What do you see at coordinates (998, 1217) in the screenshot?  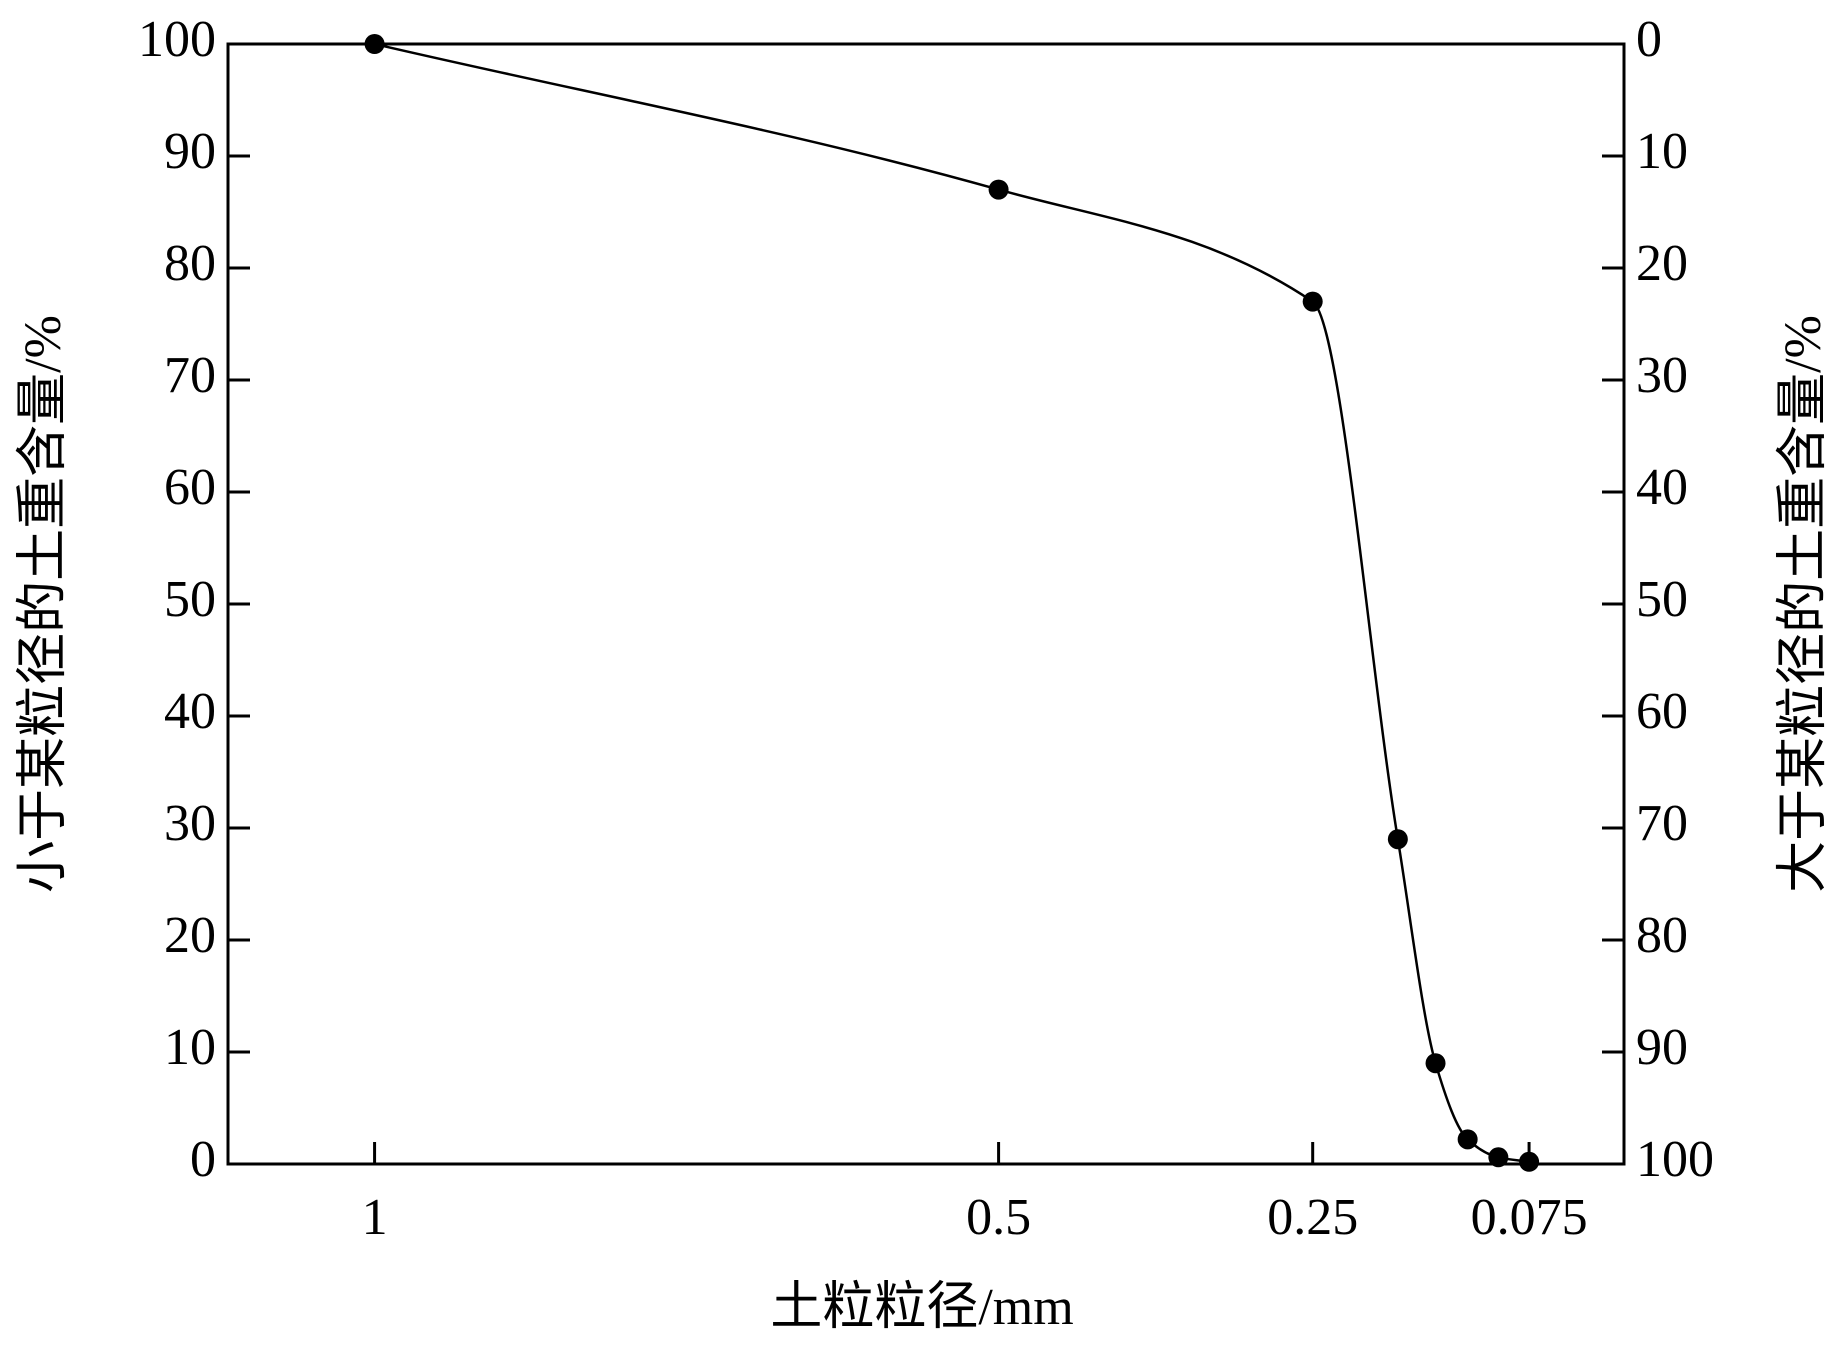 I see `x-tick-label: 0.5` at bounding box center [998, 1217].